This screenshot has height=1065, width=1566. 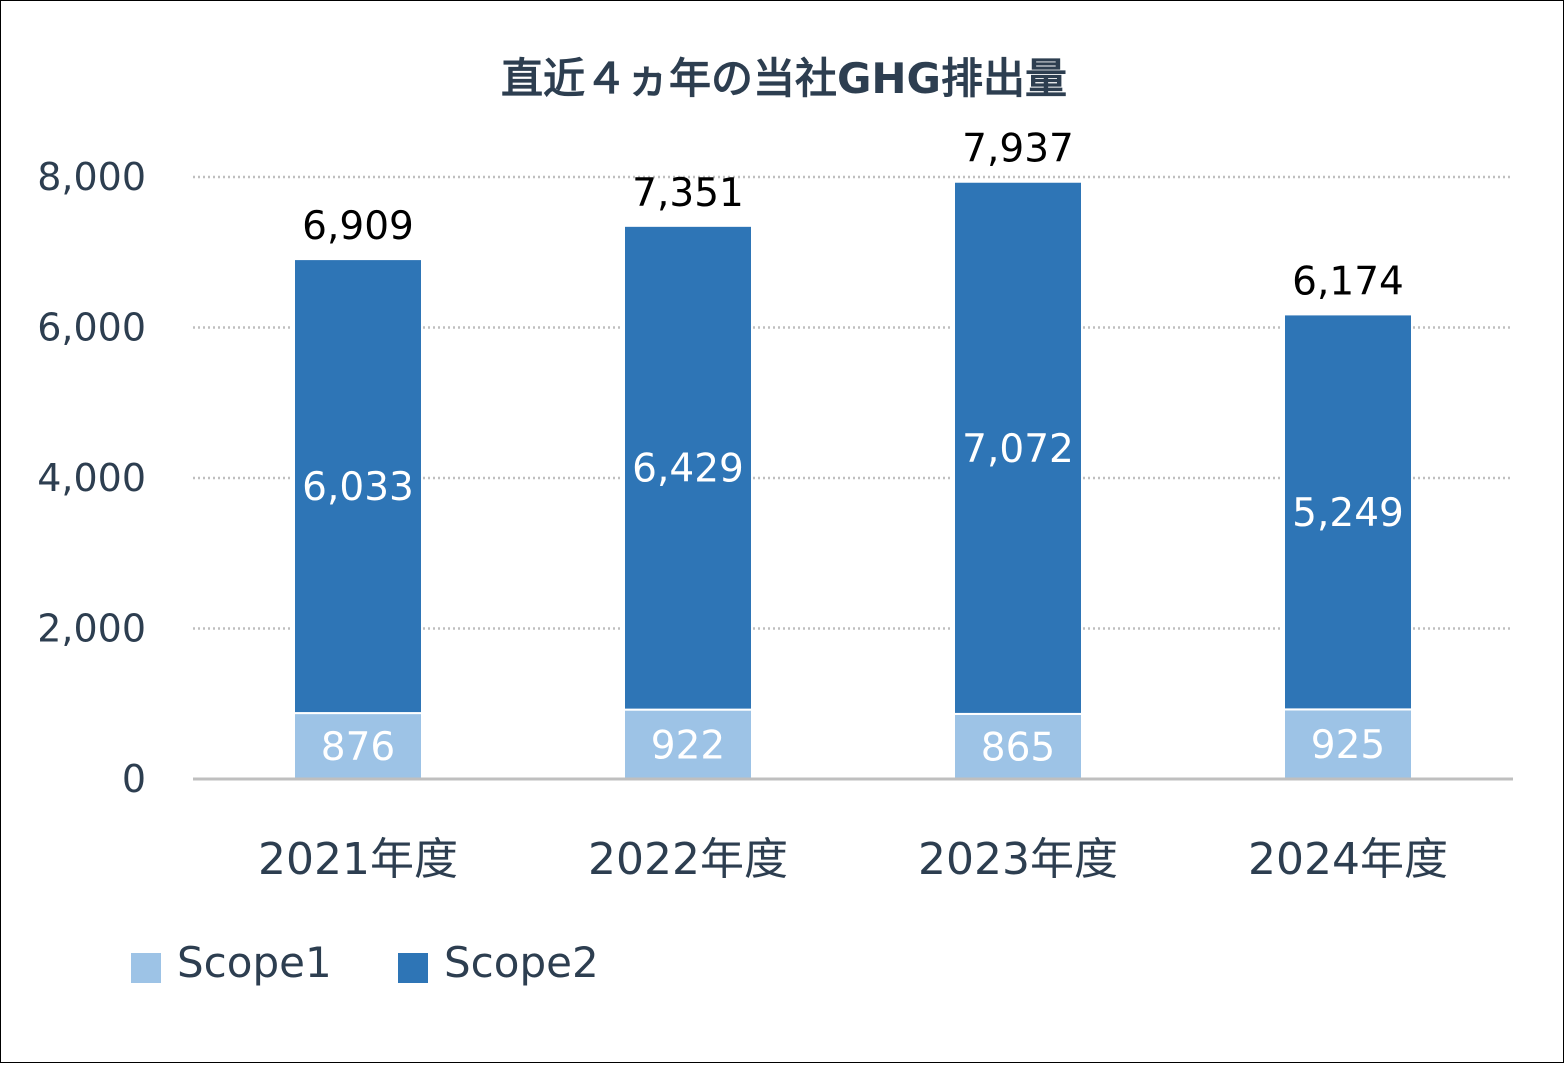 I want to click on data-label-scope1: 925, so click(x=1348, y=745).